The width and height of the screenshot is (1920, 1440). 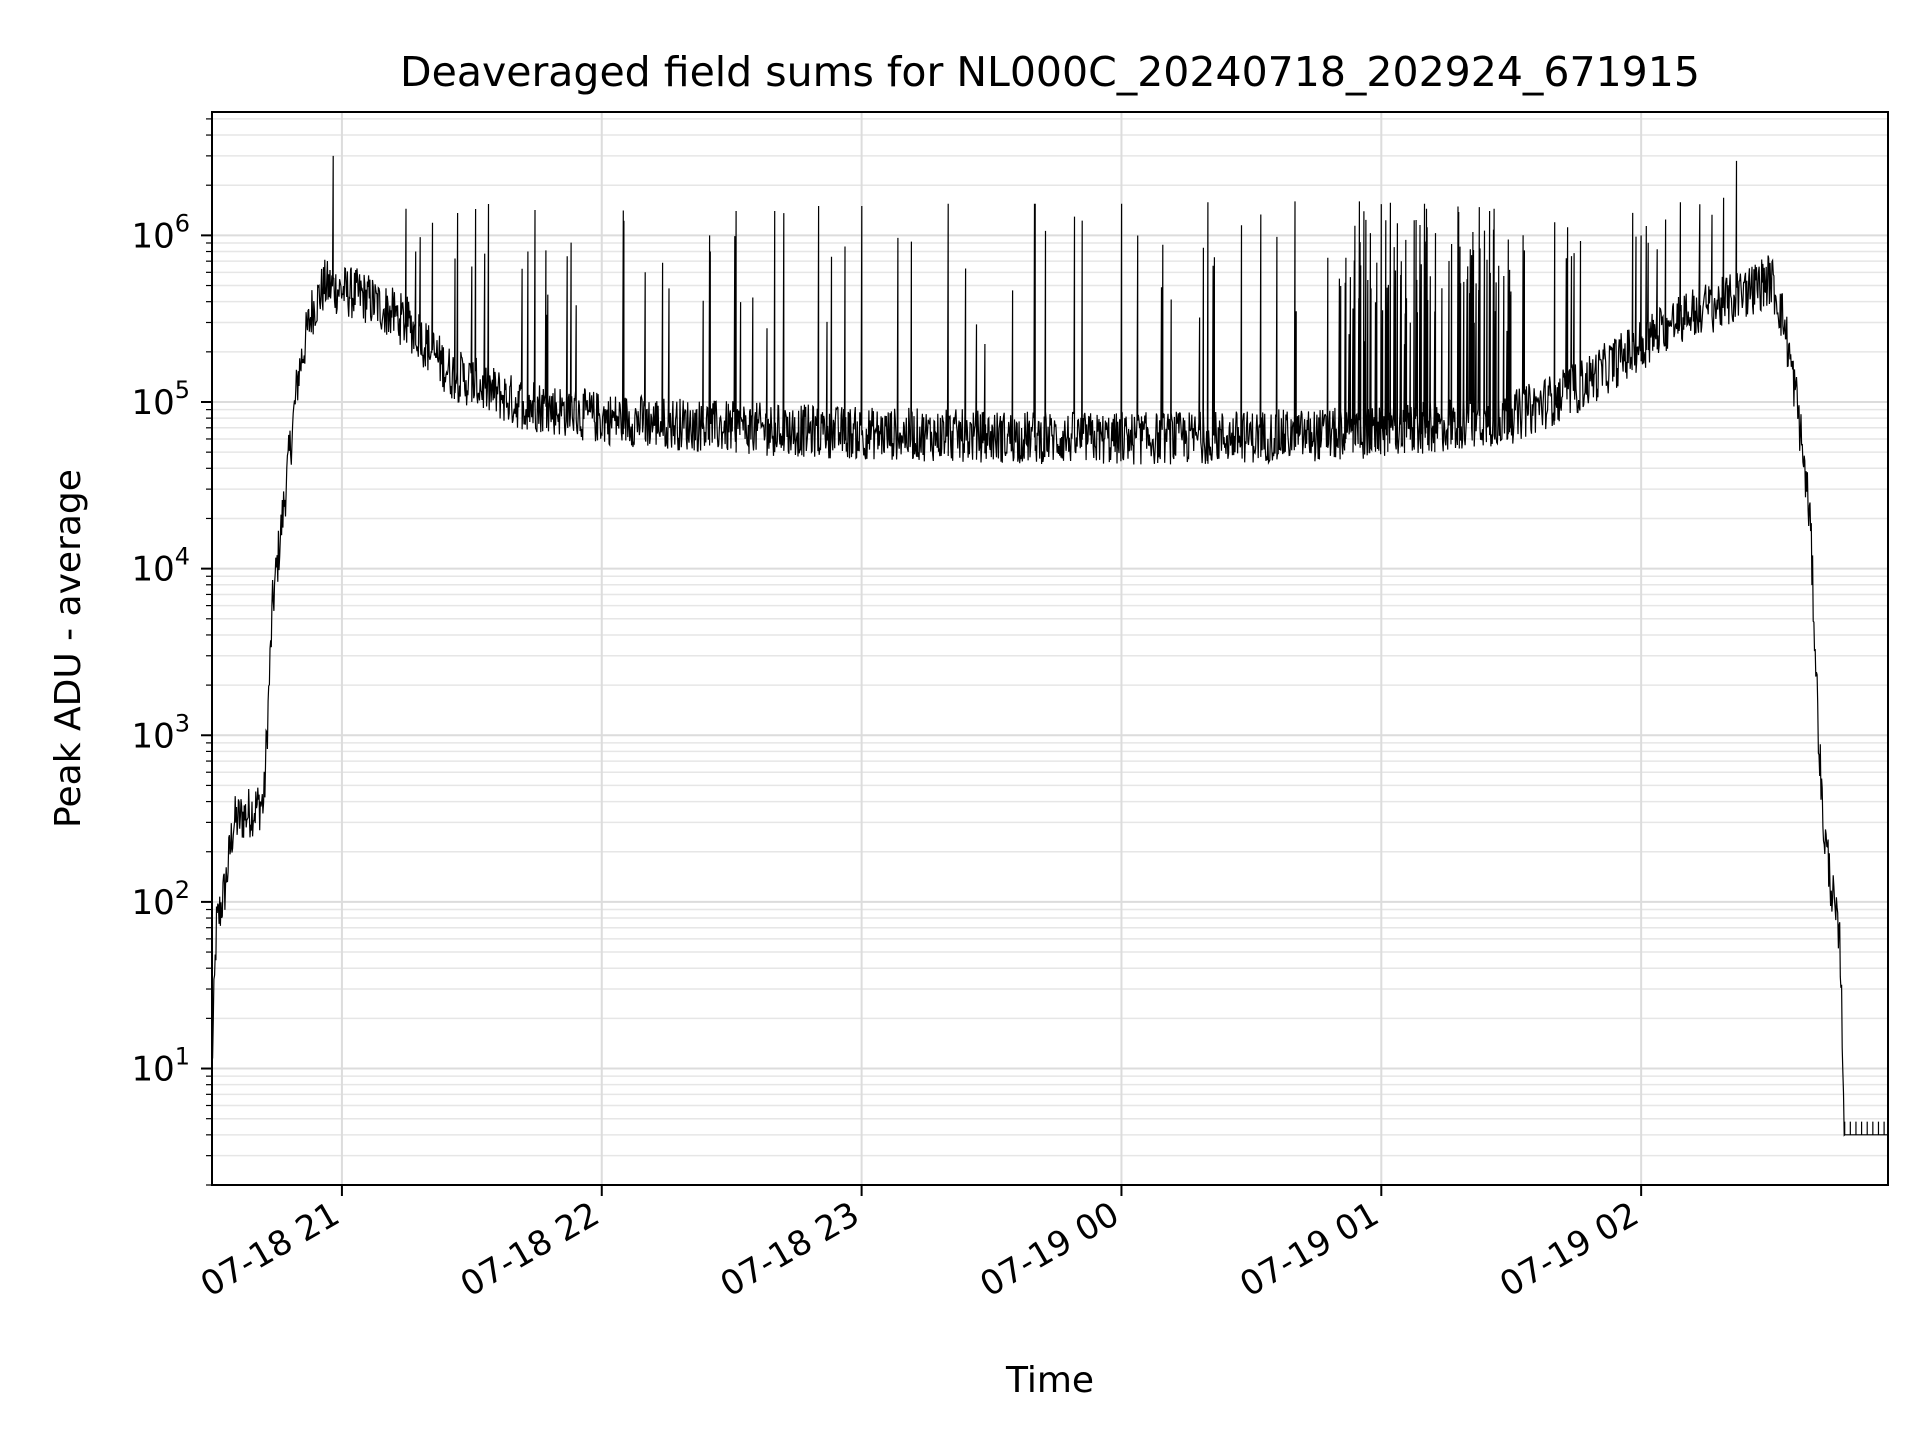 What do you see at coordinates (160, 566) in the screenshot?
I see `y-tick-label: 10⁴` at bounding box center [160, 566].